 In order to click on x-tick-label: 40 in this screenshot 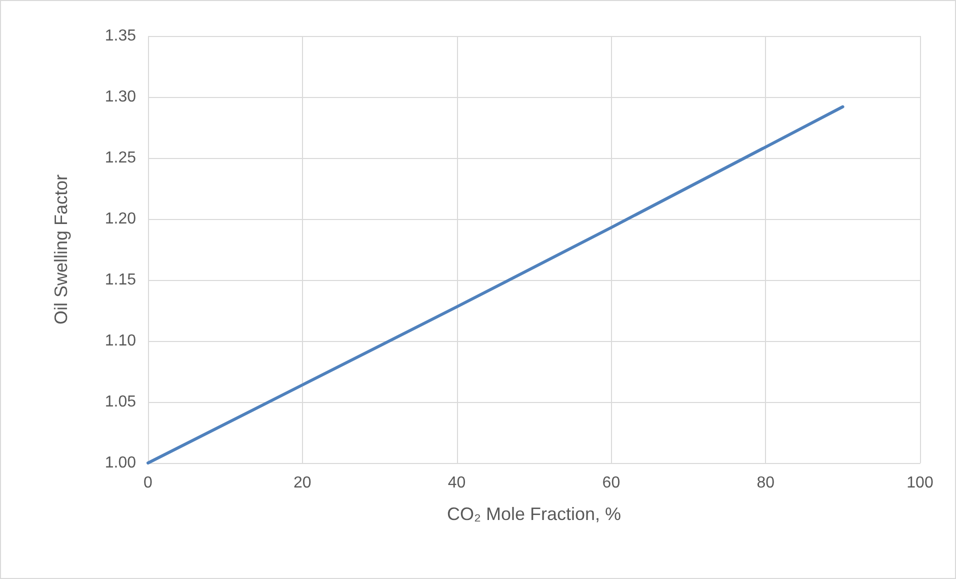, I will do `click(457, 483)`.